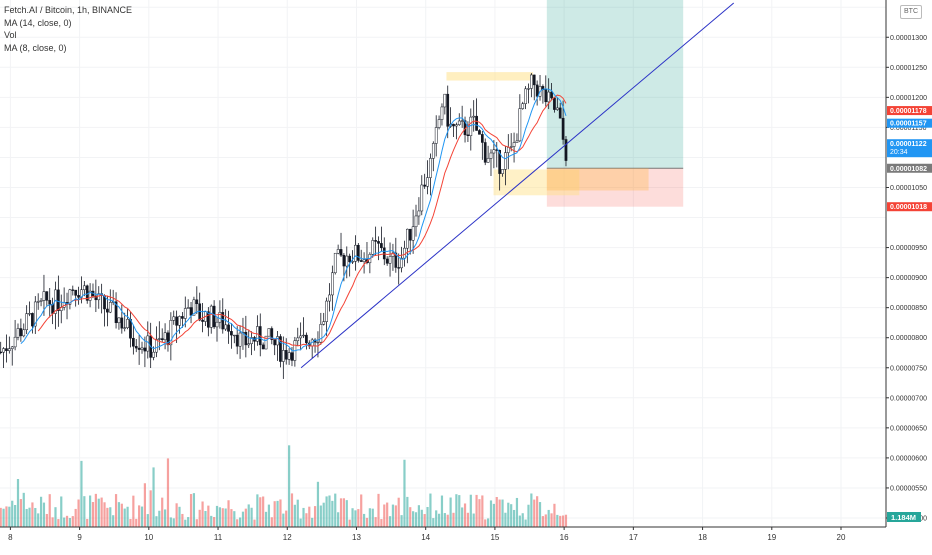 The height and width of the screenshot is (555, 932). Describe the element at coordinates (908, 207) in the screenshot. I see `price-label: 0.00001018` at that location.